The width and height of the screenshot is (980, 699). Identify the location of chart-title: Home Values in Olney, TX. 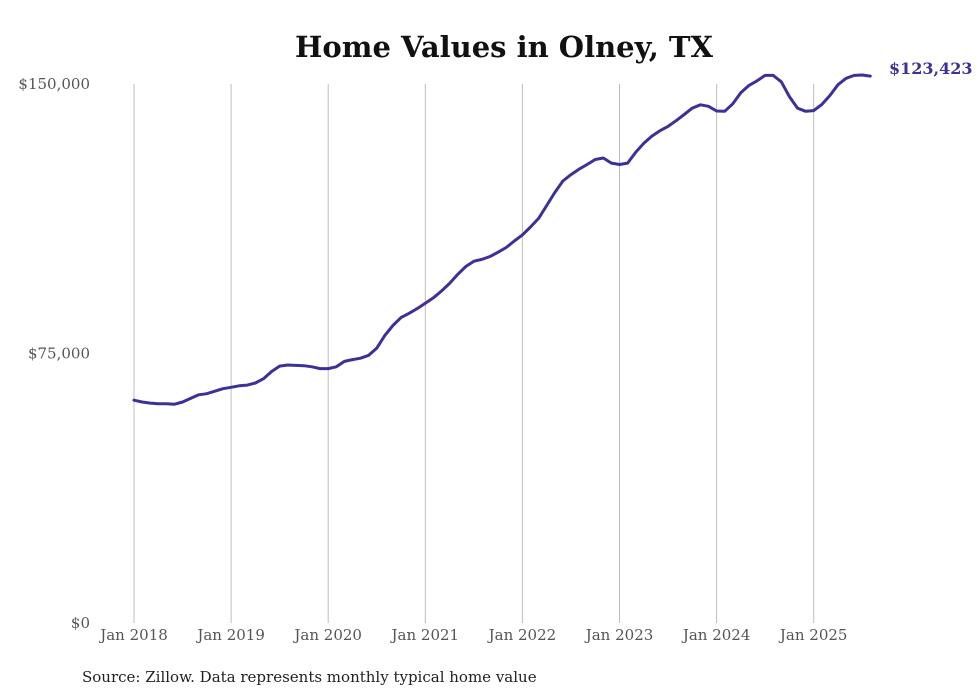
(504, 47).